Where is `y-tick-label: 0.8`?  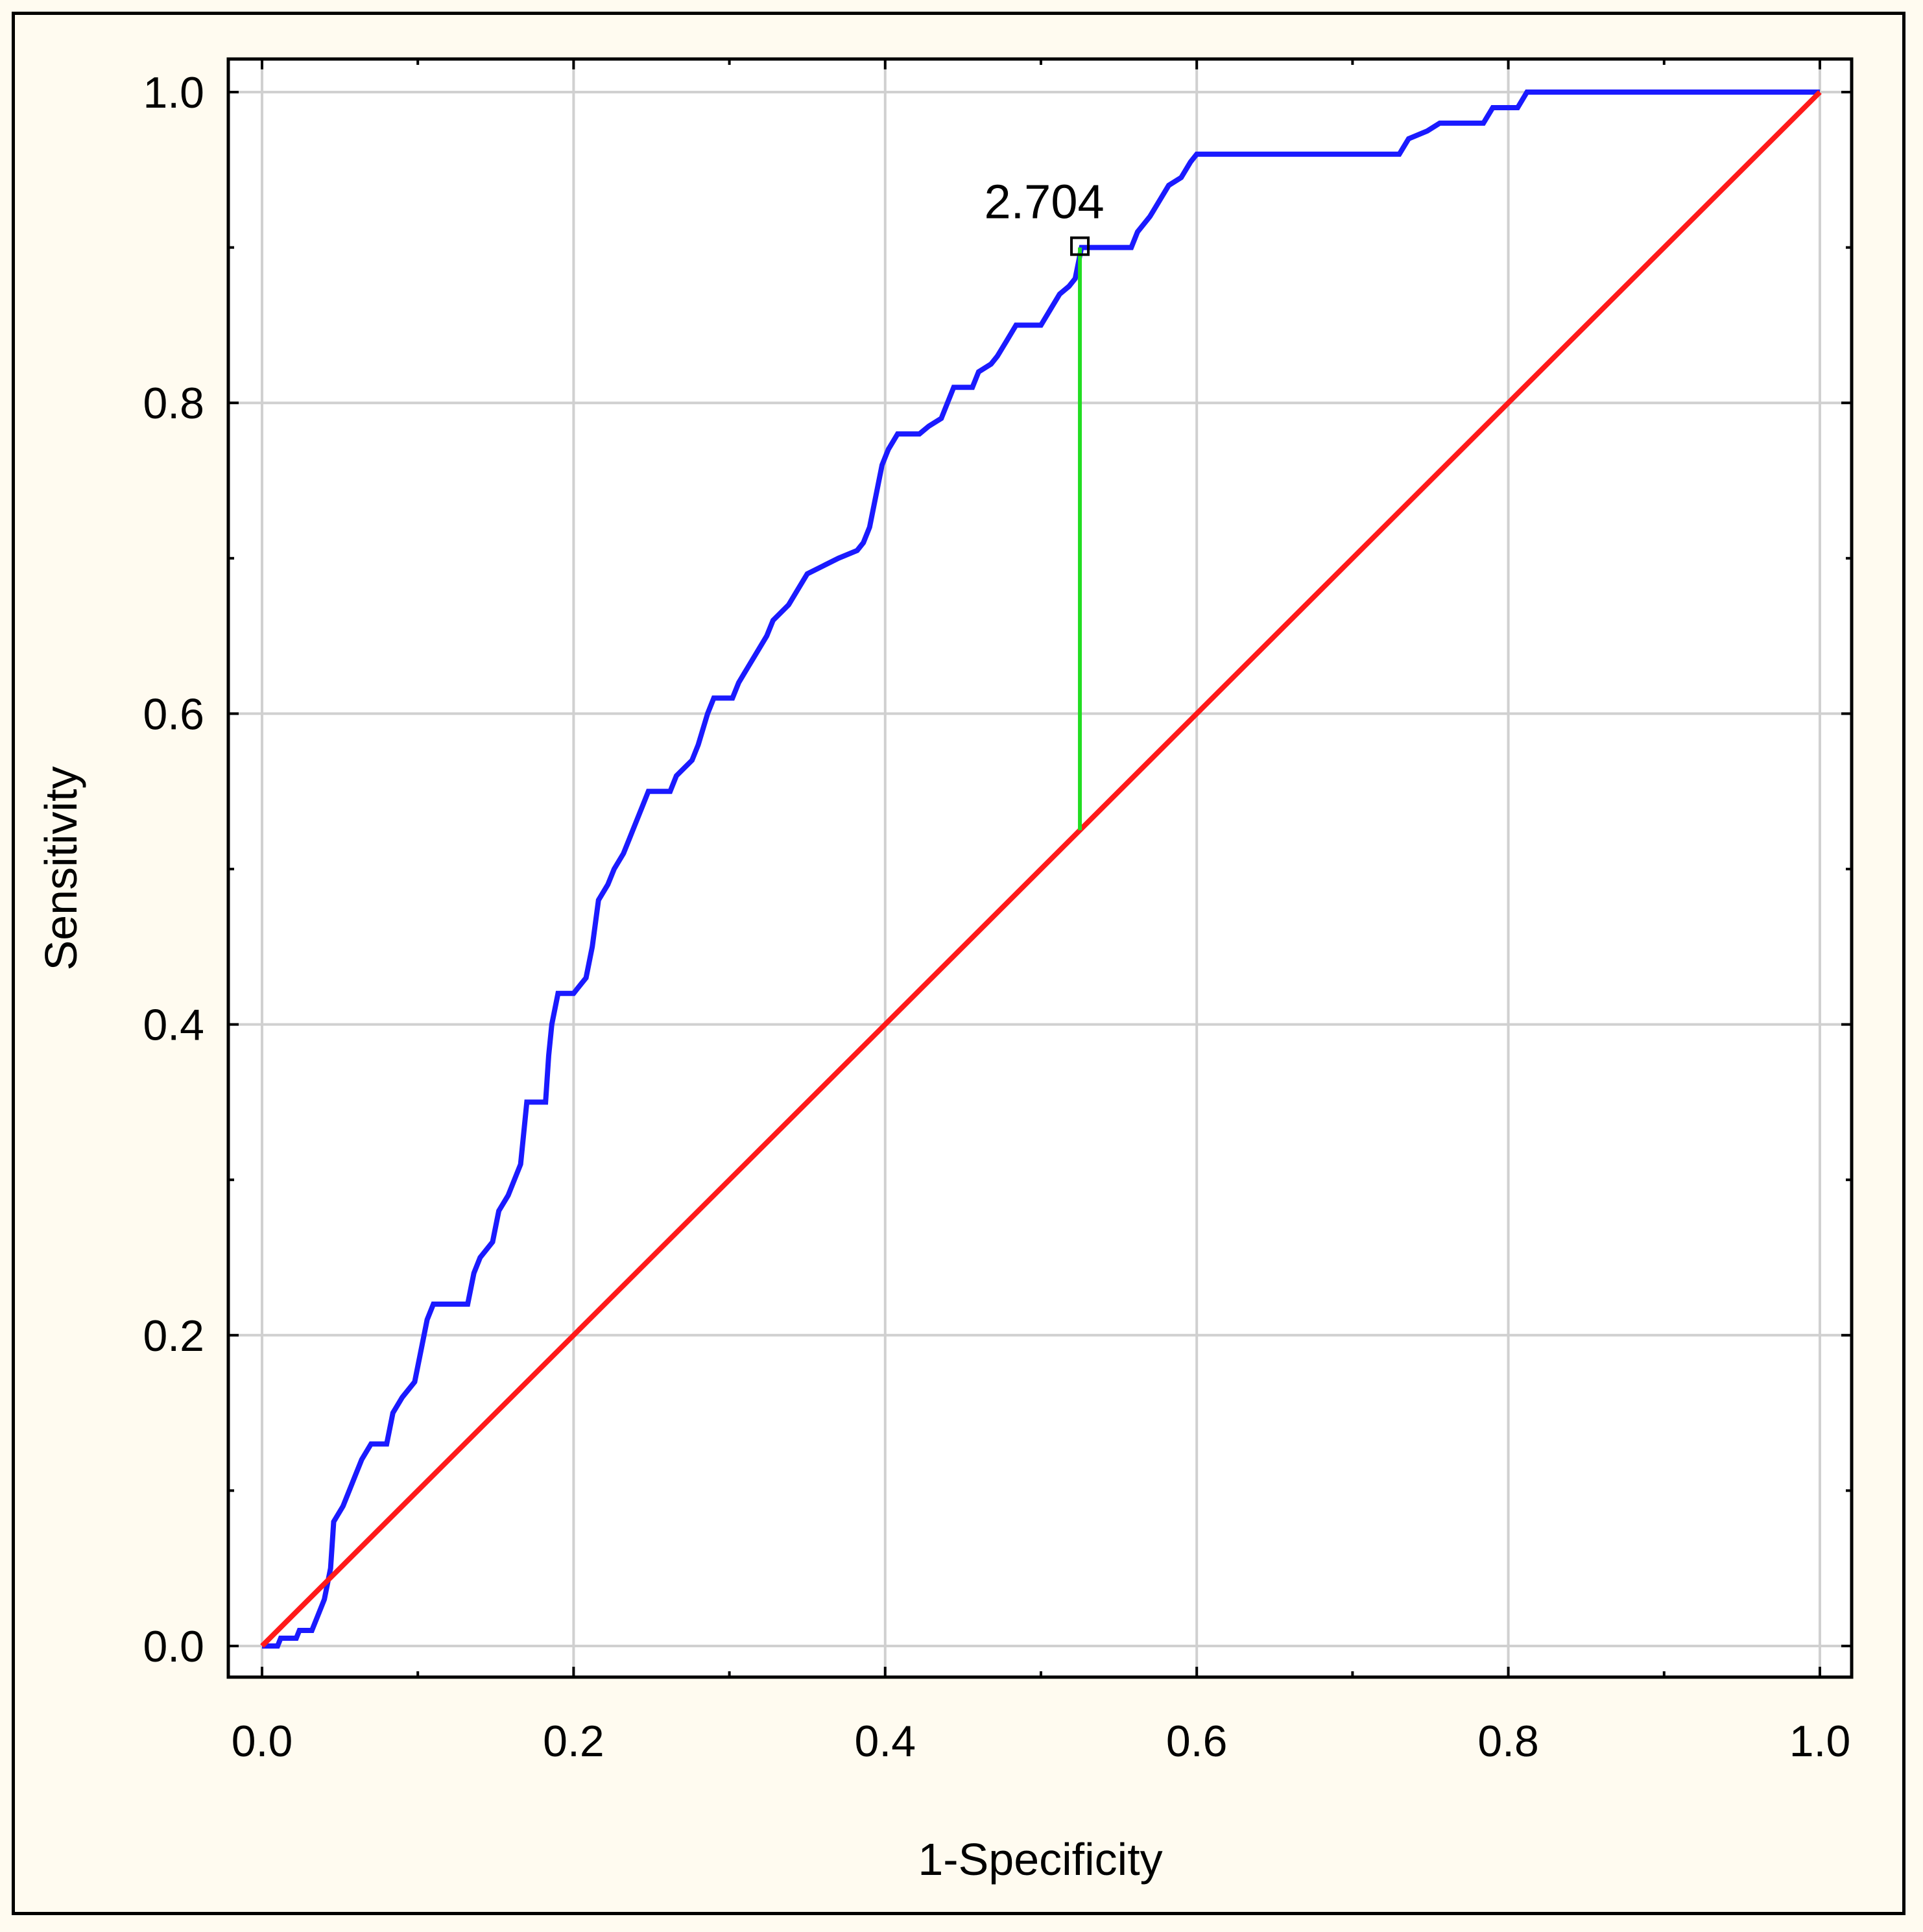
y-tick-label: 0.8 is located at coordinates (173, 403).